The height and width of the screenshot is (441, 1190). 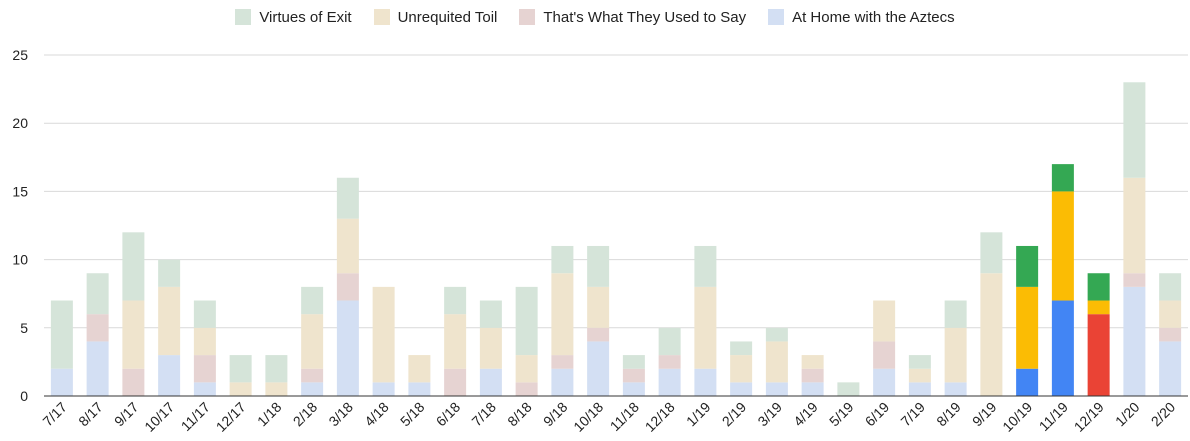 What do you see at coordinates (376, 414) in the screenshot?
I see `x-tick-label: 4/18` at bounding box center [376, 414].